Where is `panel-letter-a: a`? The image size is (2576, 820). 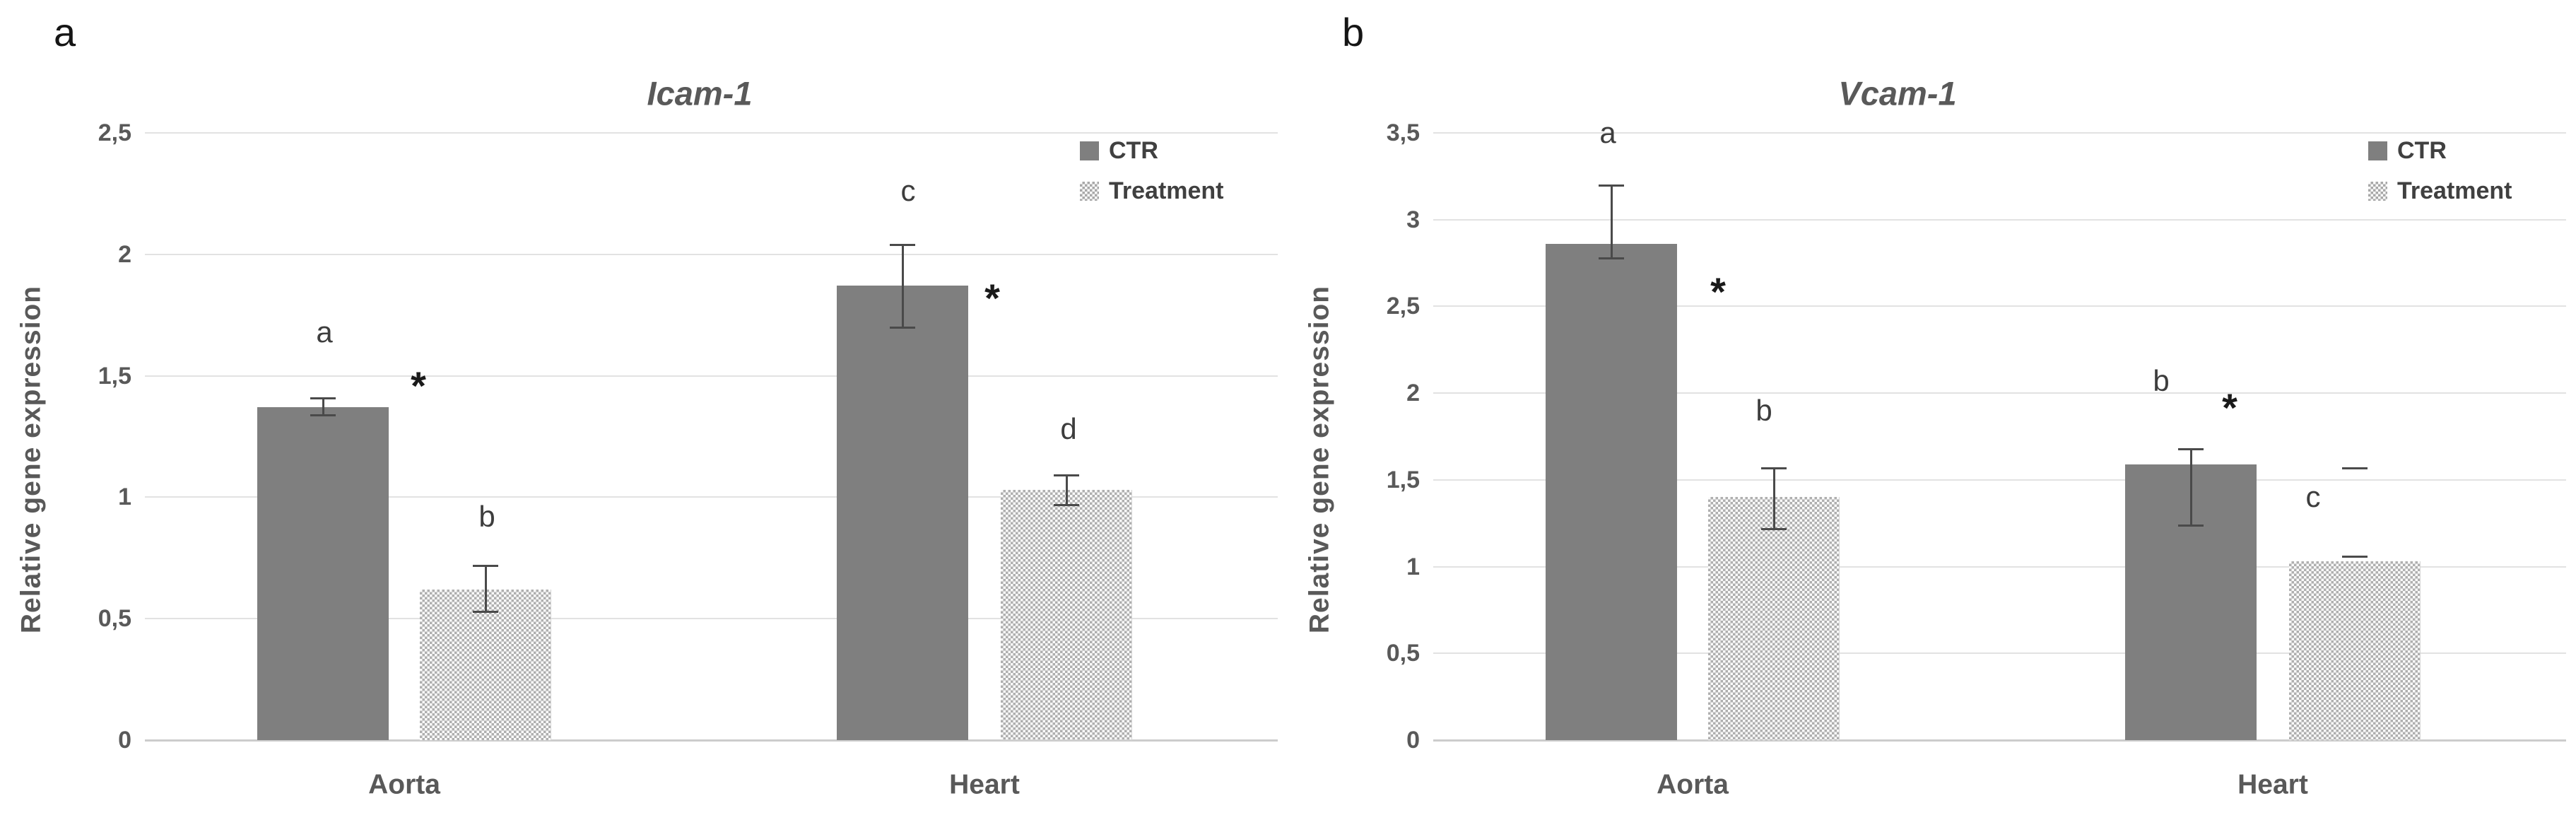
panel-letter-a: a is located at coordinates (65, 32).